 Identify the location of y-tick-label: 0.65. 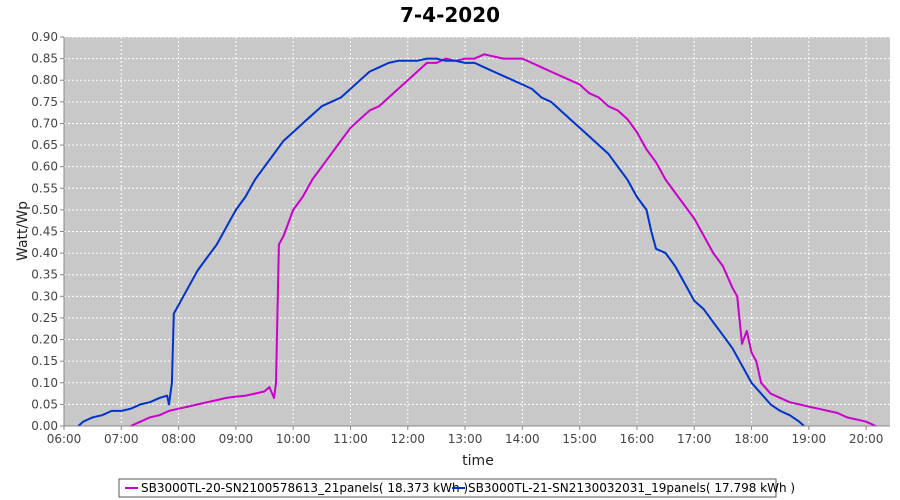
(44, 145).